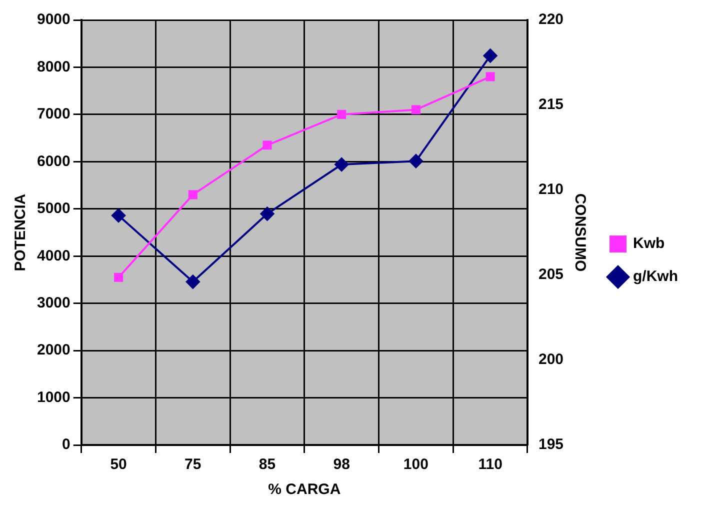 The image size is (710, 515). I want to click on y-tick-label: 6000, so click(53, 161).